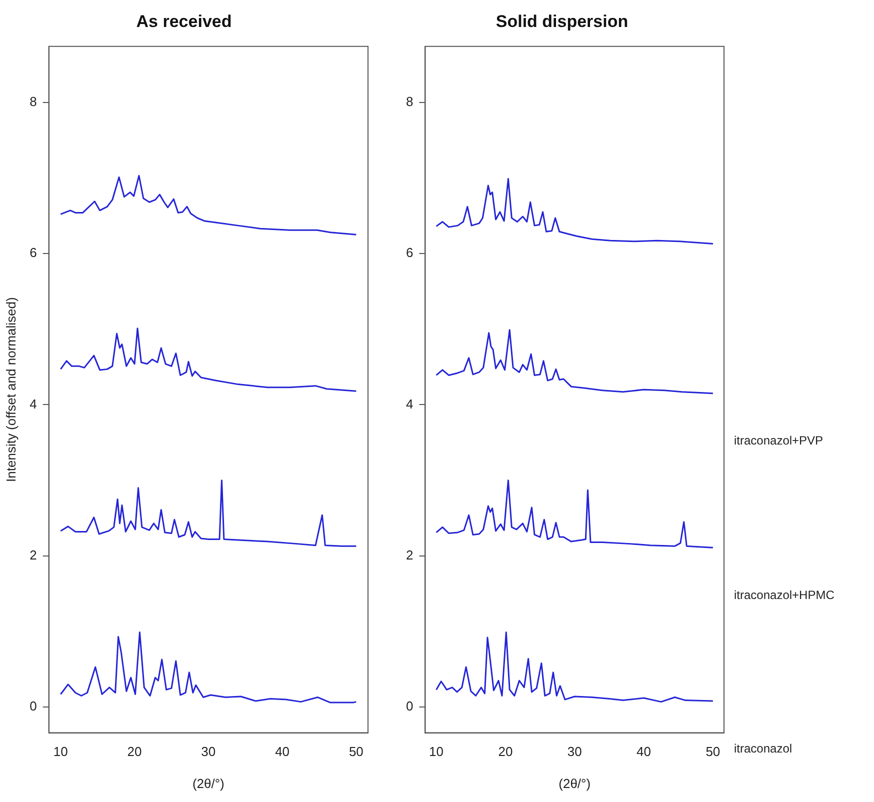  Describe the element at coordinates (763, 748) in the screenshot. I see `text: itraconazol` at that location.